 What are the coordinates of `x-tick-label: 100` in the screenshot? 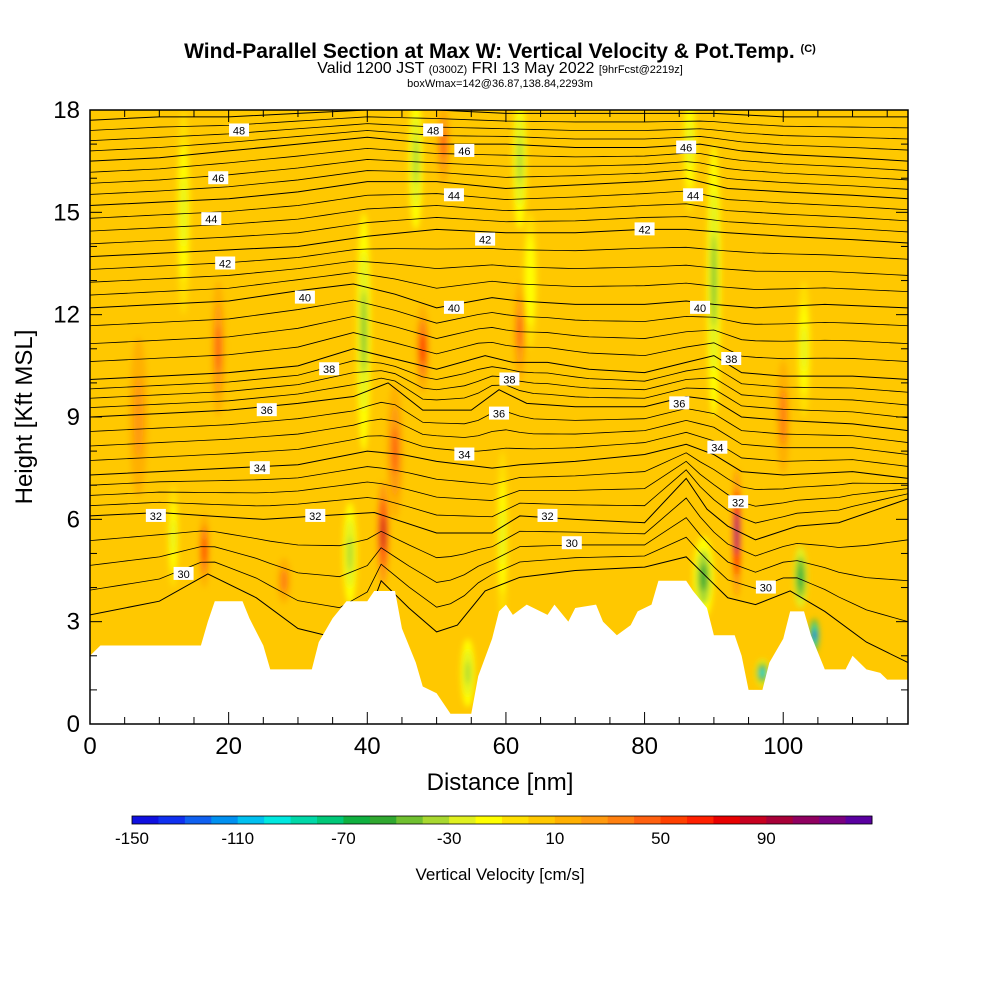 It's located at (783, 746).